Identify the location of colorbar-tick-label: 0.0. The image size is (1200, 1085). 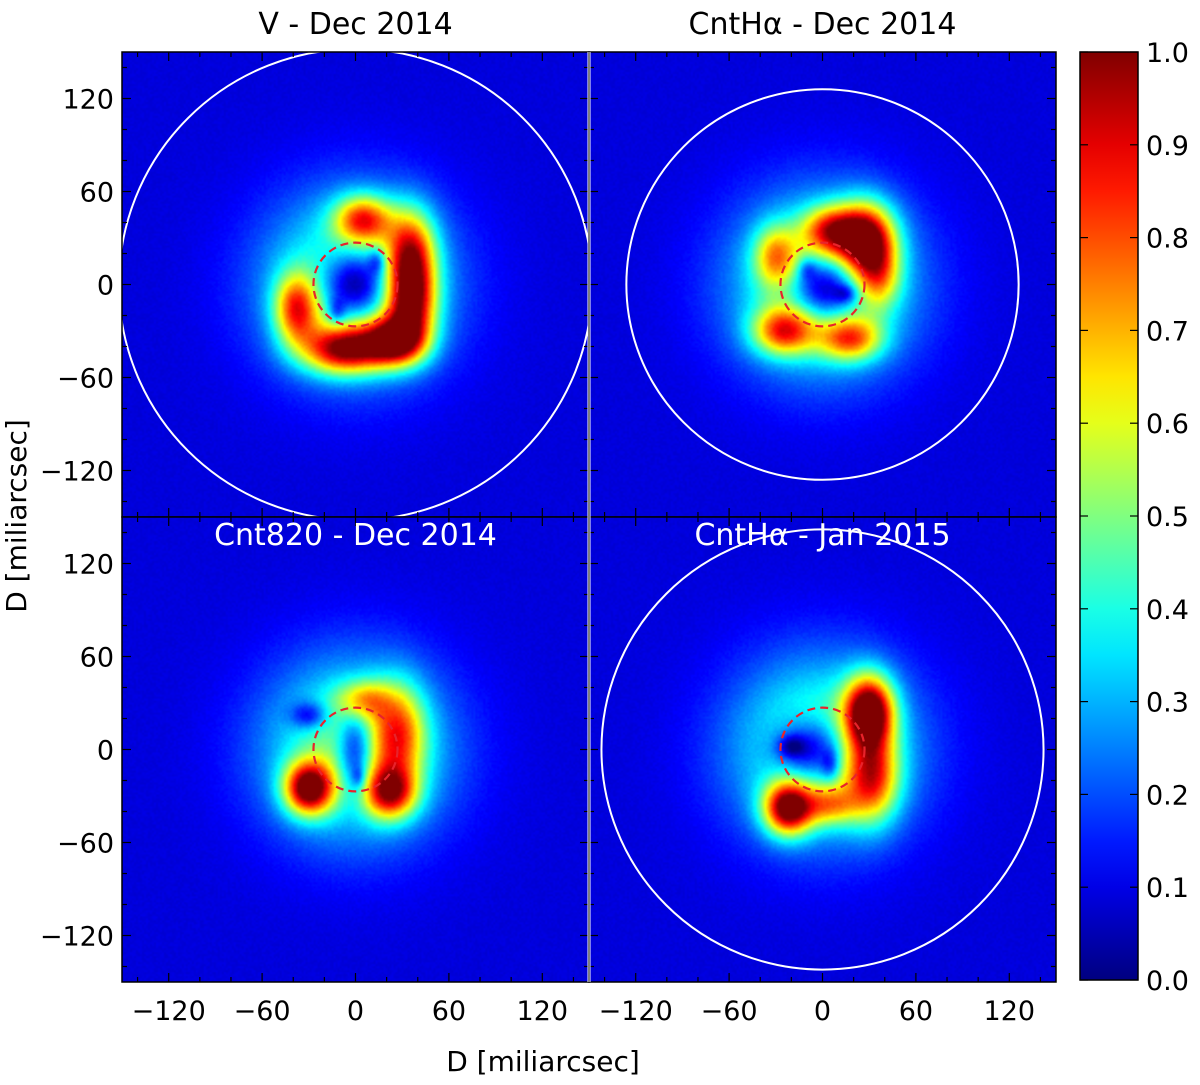
(1167, 981).